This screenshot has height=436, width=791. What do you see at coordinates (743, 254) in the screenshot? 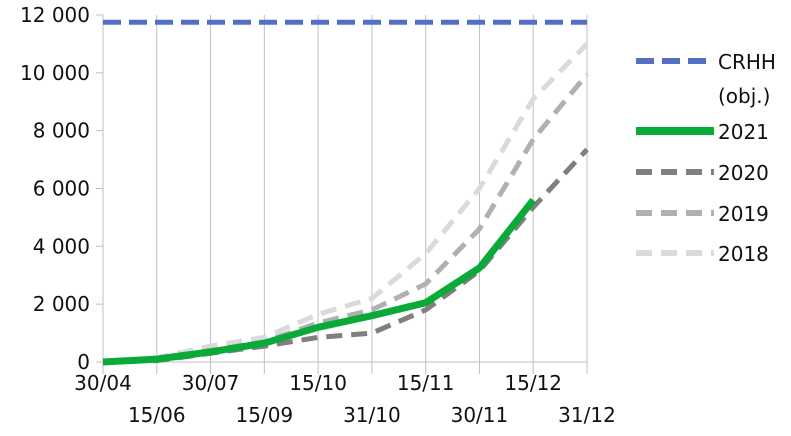
I see `legend-label: 2018` at bounding box center [743, 254].